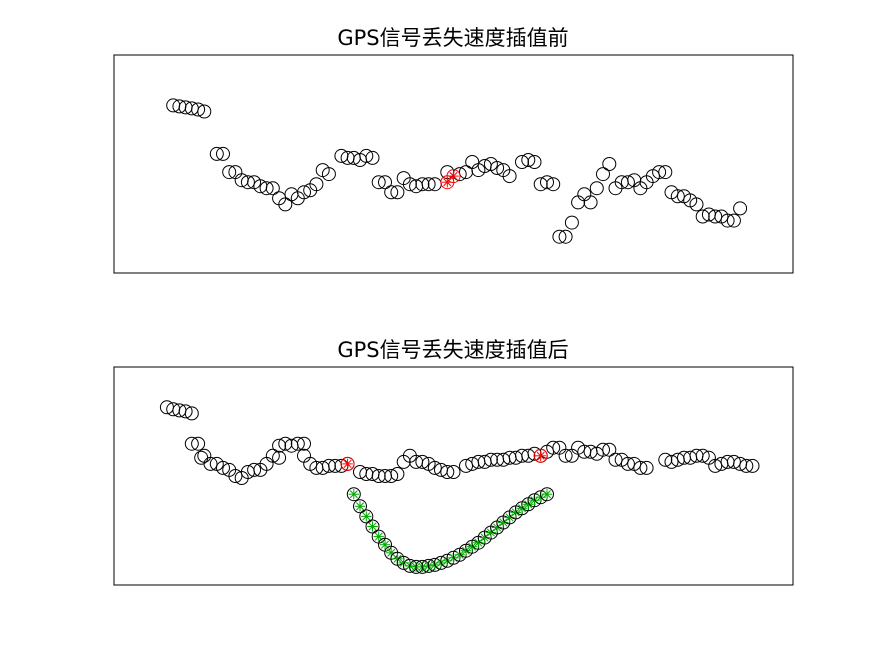  What do you see at coordinates (452, 38) in the screenshot?
I see `chart-title-before: GPS信号丢失速度插值前` at bounding box center [452, 38].